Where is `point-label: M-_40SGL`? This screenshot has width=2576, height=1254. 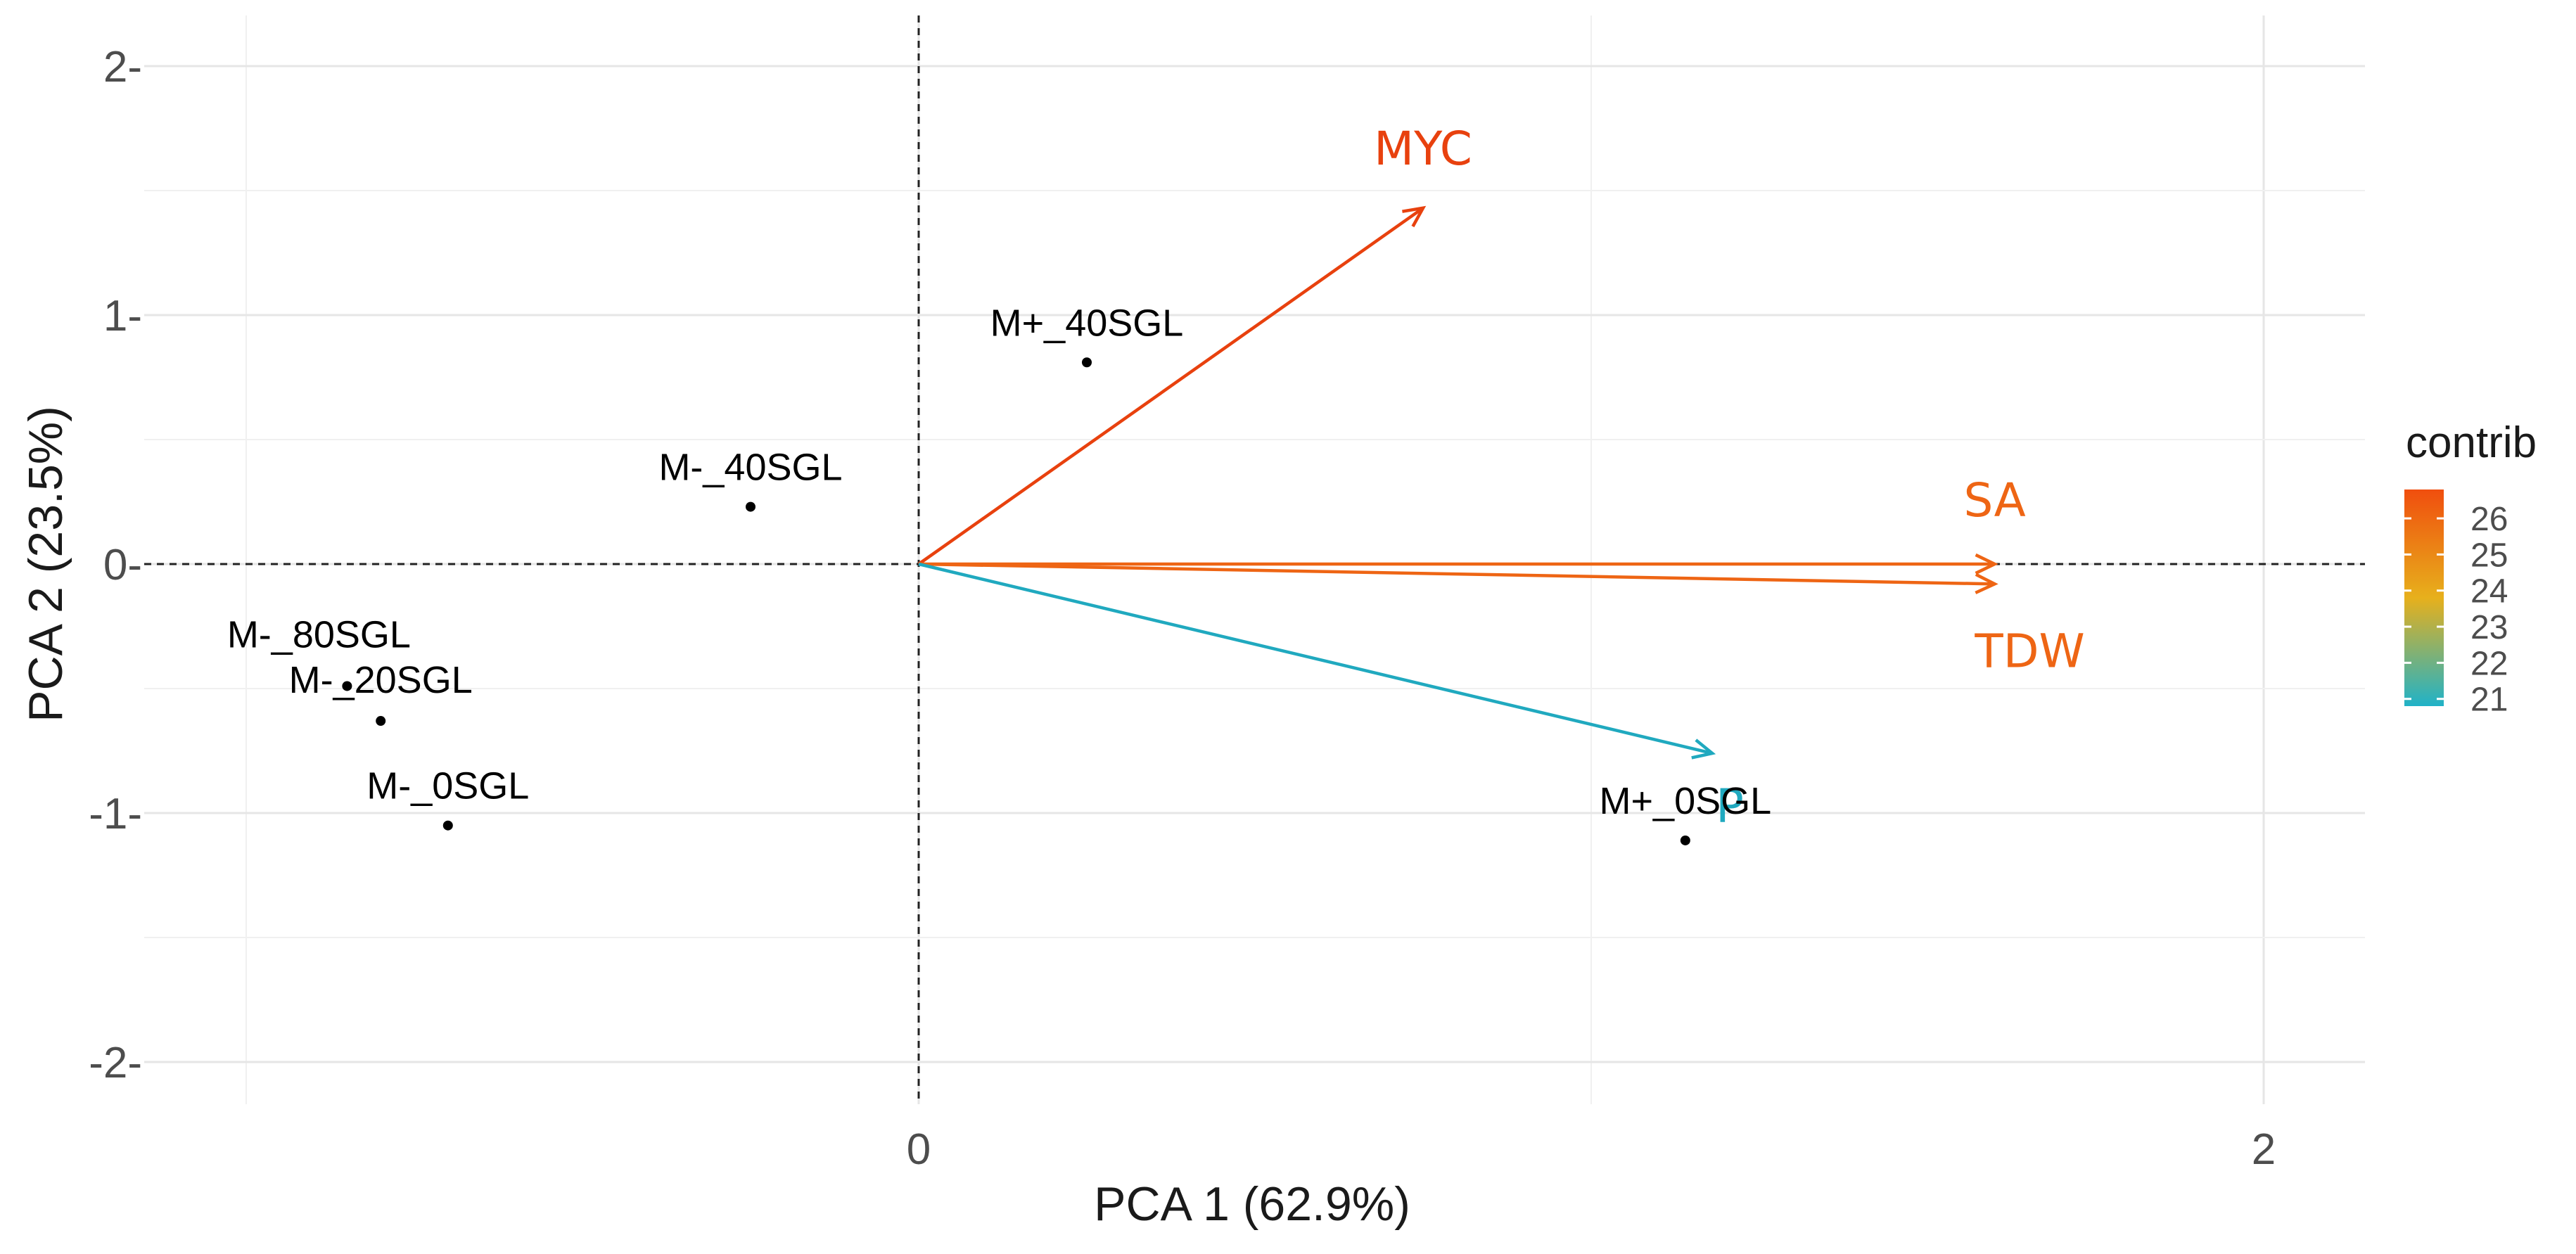
point-label: M-_40SGL is located at coordinates (750, 468).